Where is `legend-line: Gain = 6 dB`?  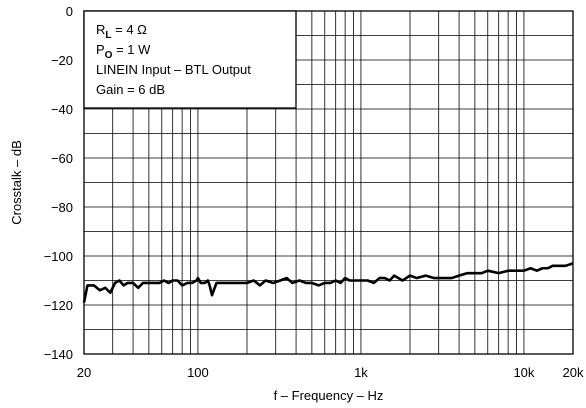
legend-line: Gain = 6 dB is located at coordinates (130, 89).